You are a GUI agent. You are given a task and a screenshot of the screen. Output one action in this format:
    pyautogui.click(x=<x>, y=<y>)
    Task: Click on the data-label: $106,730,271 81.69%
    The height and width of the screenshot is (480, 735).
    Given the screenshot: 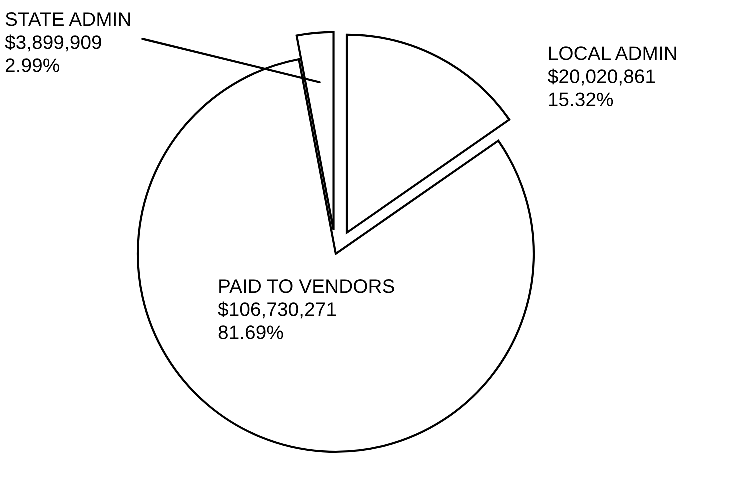 What is the action you would take?
    pyautogui.click(x=277, y=321)
    